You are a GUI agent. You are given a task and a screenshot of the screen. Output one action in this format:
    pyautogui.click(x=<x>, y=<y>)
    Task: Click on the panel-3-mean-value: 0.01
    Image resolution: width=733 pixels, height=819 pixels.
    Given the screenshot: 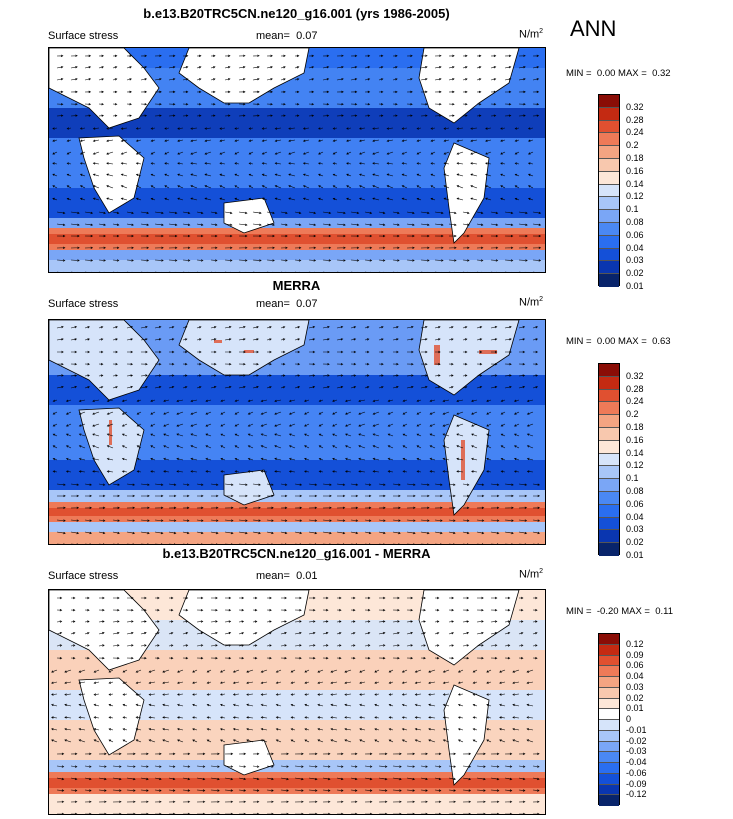 What is the action you would take?
    pyautogui.click(x=307, y=576)
    